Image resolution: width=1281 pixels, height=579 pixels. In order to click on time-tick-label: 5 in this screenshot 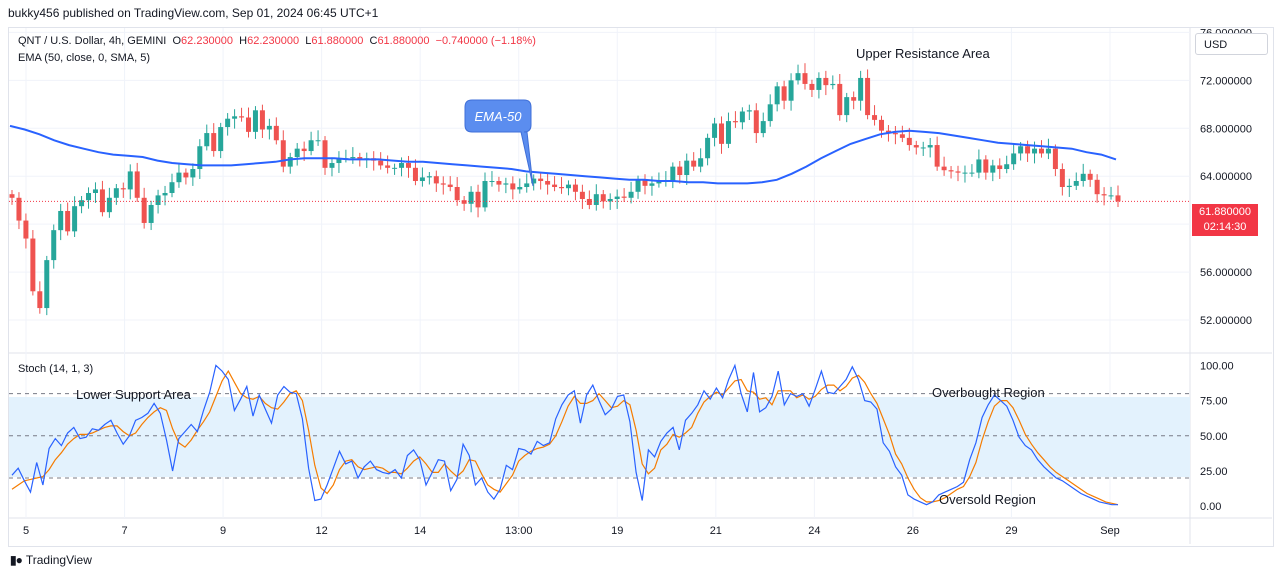, I will do `click(26, 531)`.